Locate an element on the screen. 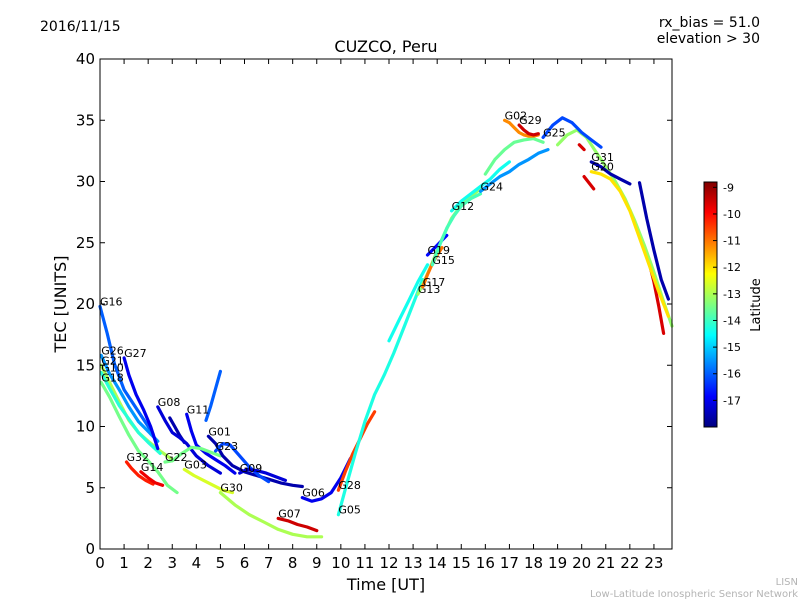  series-label-g29: G29 is located at coordinates (530, 120).